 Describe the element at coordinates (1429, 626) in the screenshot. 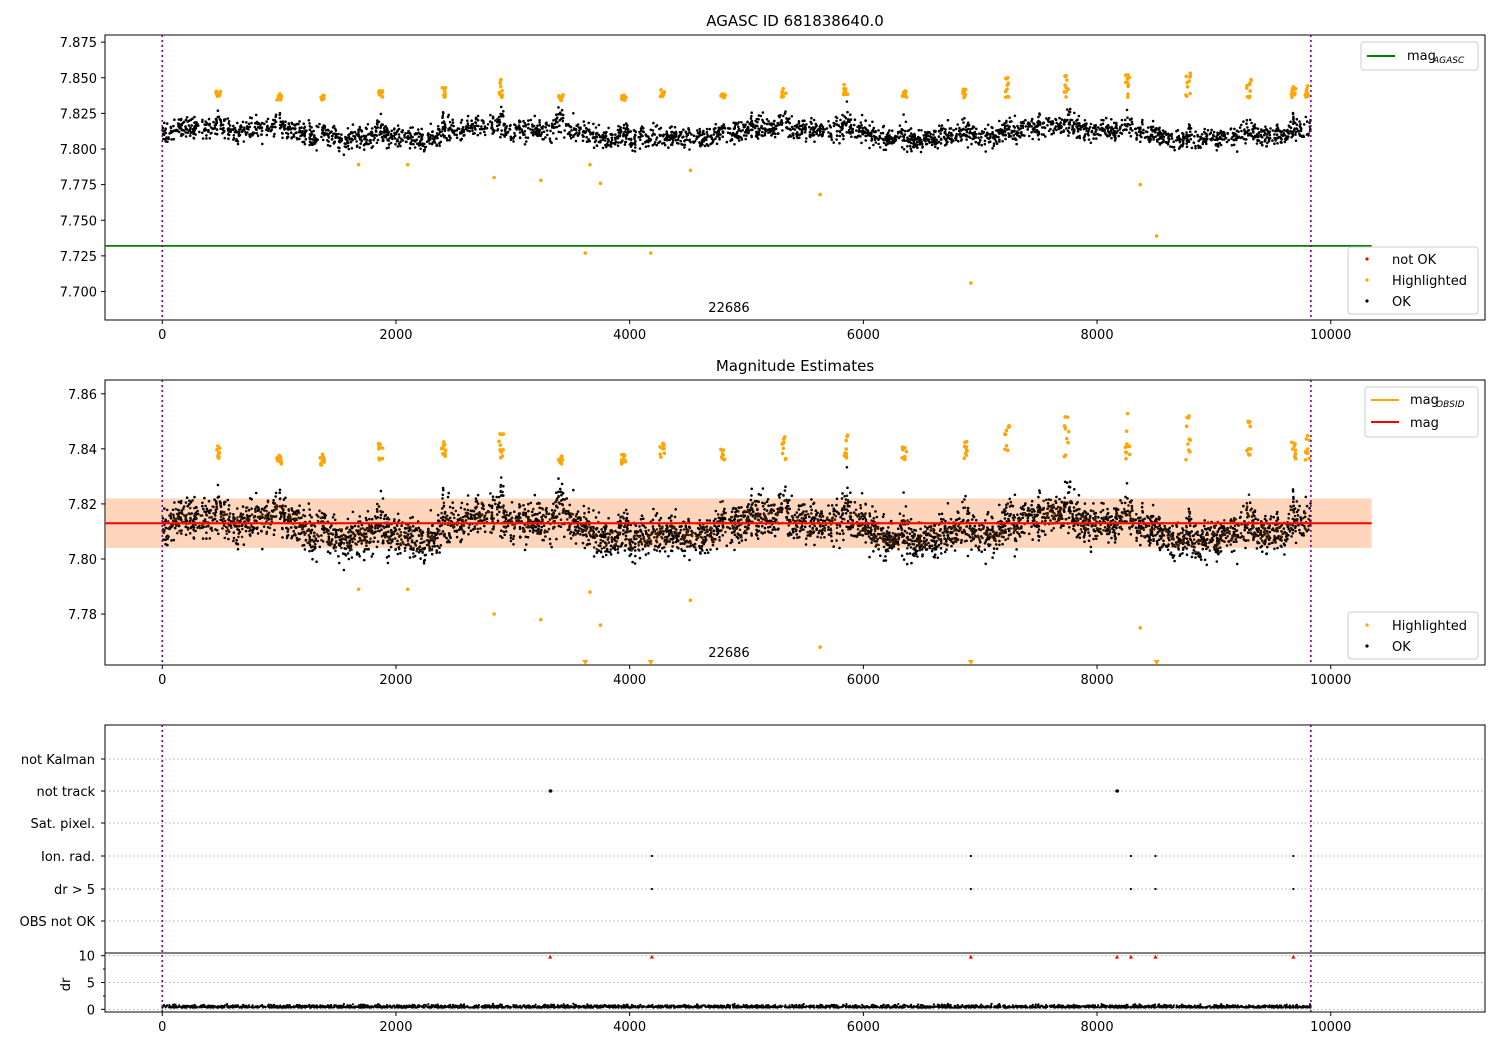

I see `legend-label: Highlighted` at that location.